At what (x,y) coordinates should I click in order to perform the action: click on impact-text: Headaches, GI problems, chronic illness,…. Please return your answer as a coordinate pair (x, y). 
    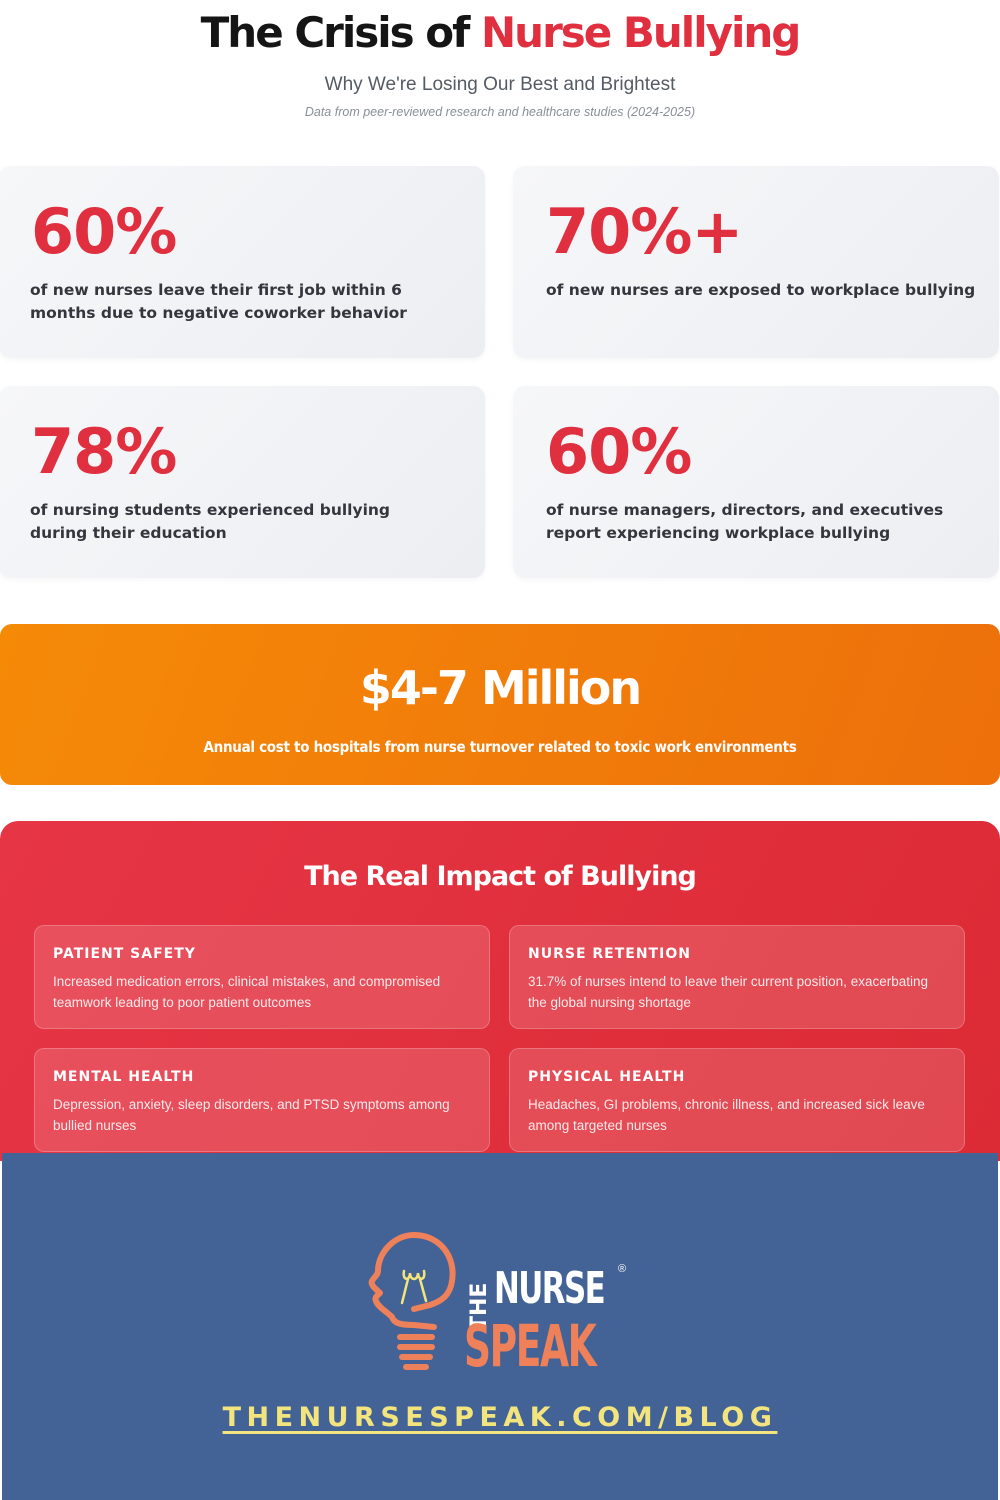
    Looking at the image, I should click on (726, 1115).